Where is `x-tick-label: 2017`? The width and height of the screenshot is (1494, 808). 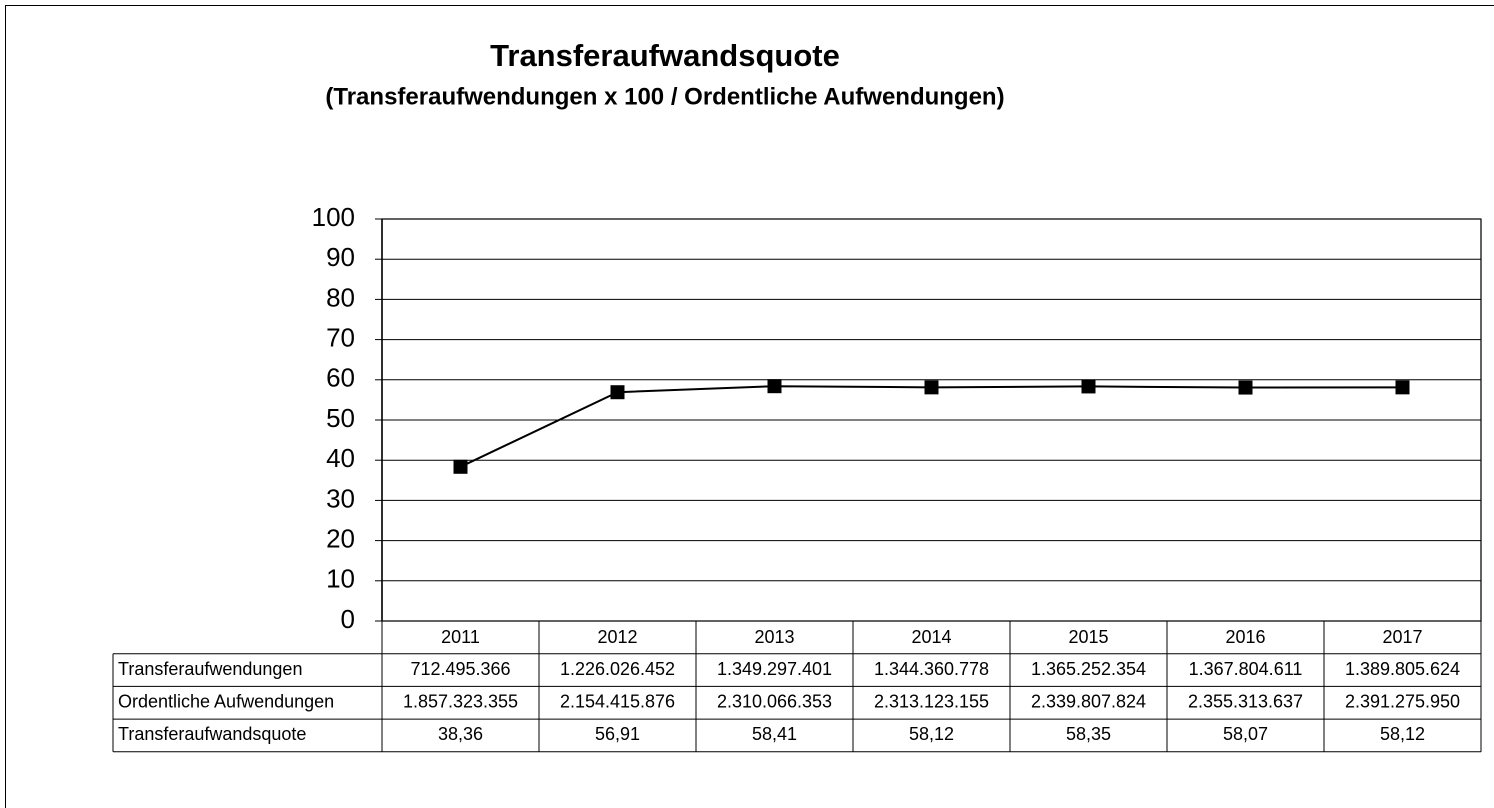 x-tick-label: 2017 is located at coordinates (1402, 637).